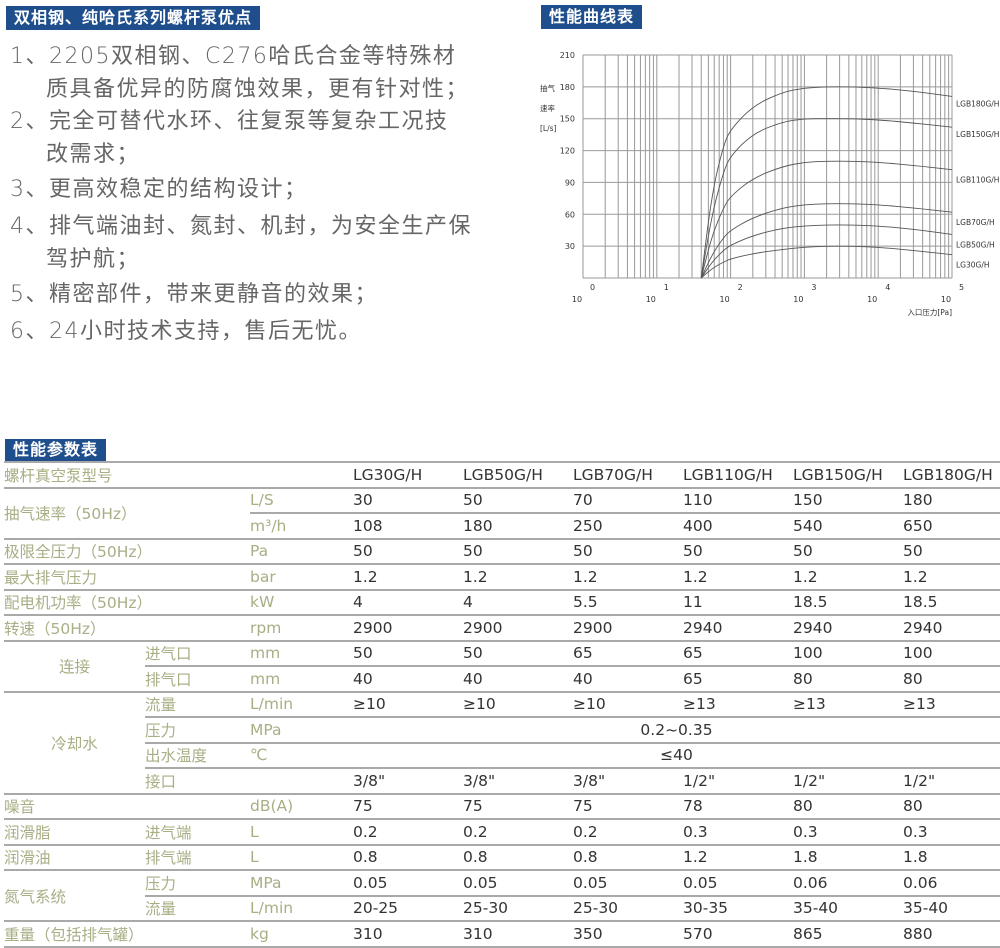 Image resolution: width=1000 pixels, height=948 pixels. I want to click on cell-value: 5.5, so click(628, 601).